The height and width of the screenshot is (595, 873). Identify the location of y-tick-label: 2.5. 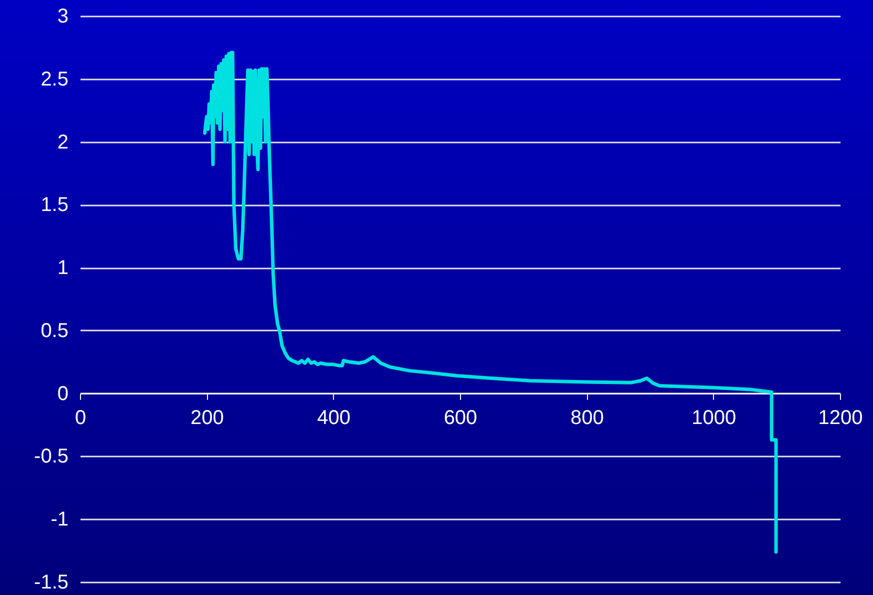
(54, 79).